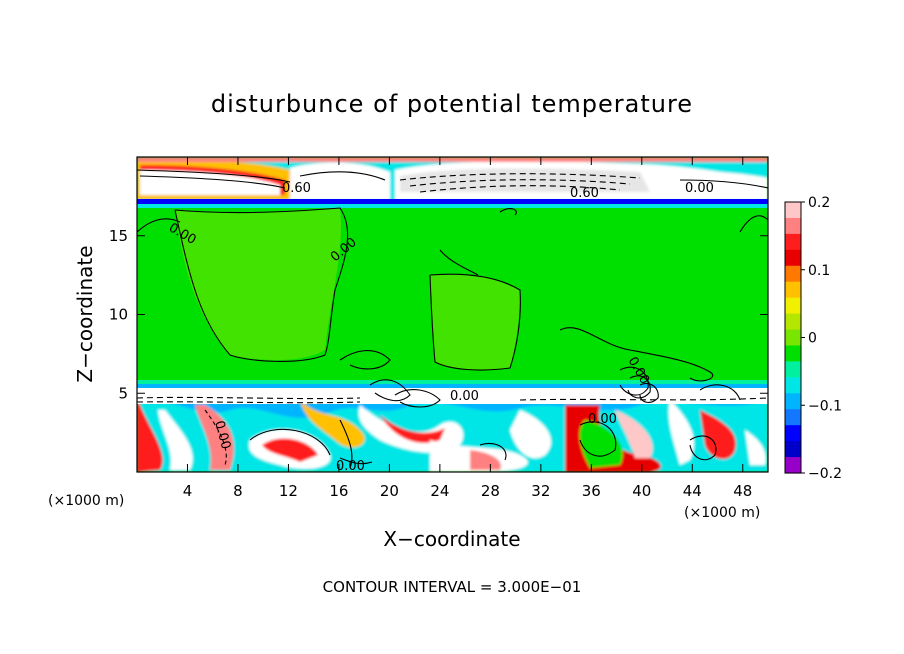  I want to click on interface-17km, so click(452, 201).